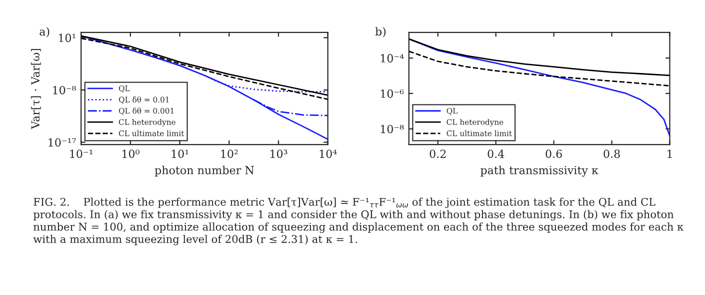  I want to click on x-tick-label: 10⁴, so click(328, 154).